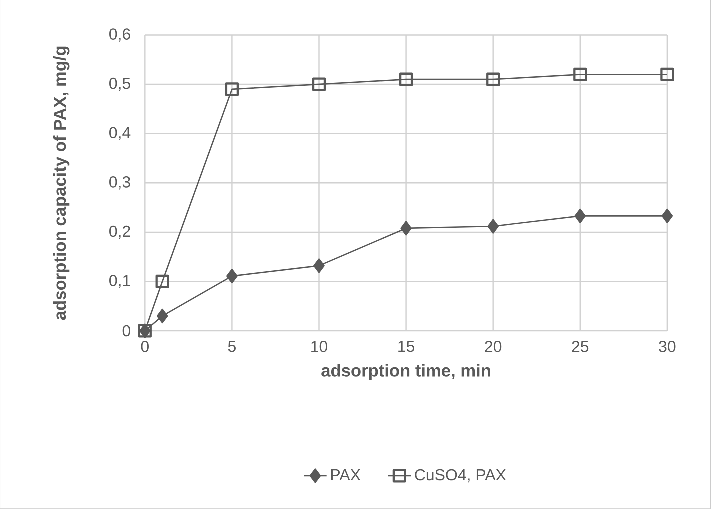 This screenshot has width=711, height=509. I want to click on x-tick-label: 30, so click(667, 346).